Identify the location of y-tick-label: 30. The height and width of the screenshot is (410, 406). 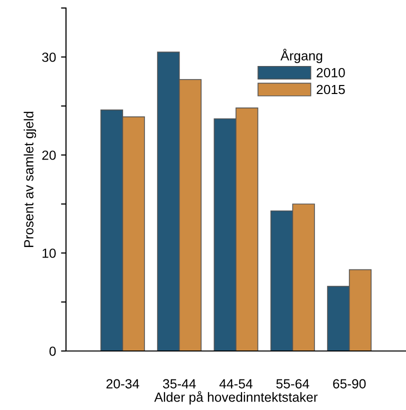
(49, 57).